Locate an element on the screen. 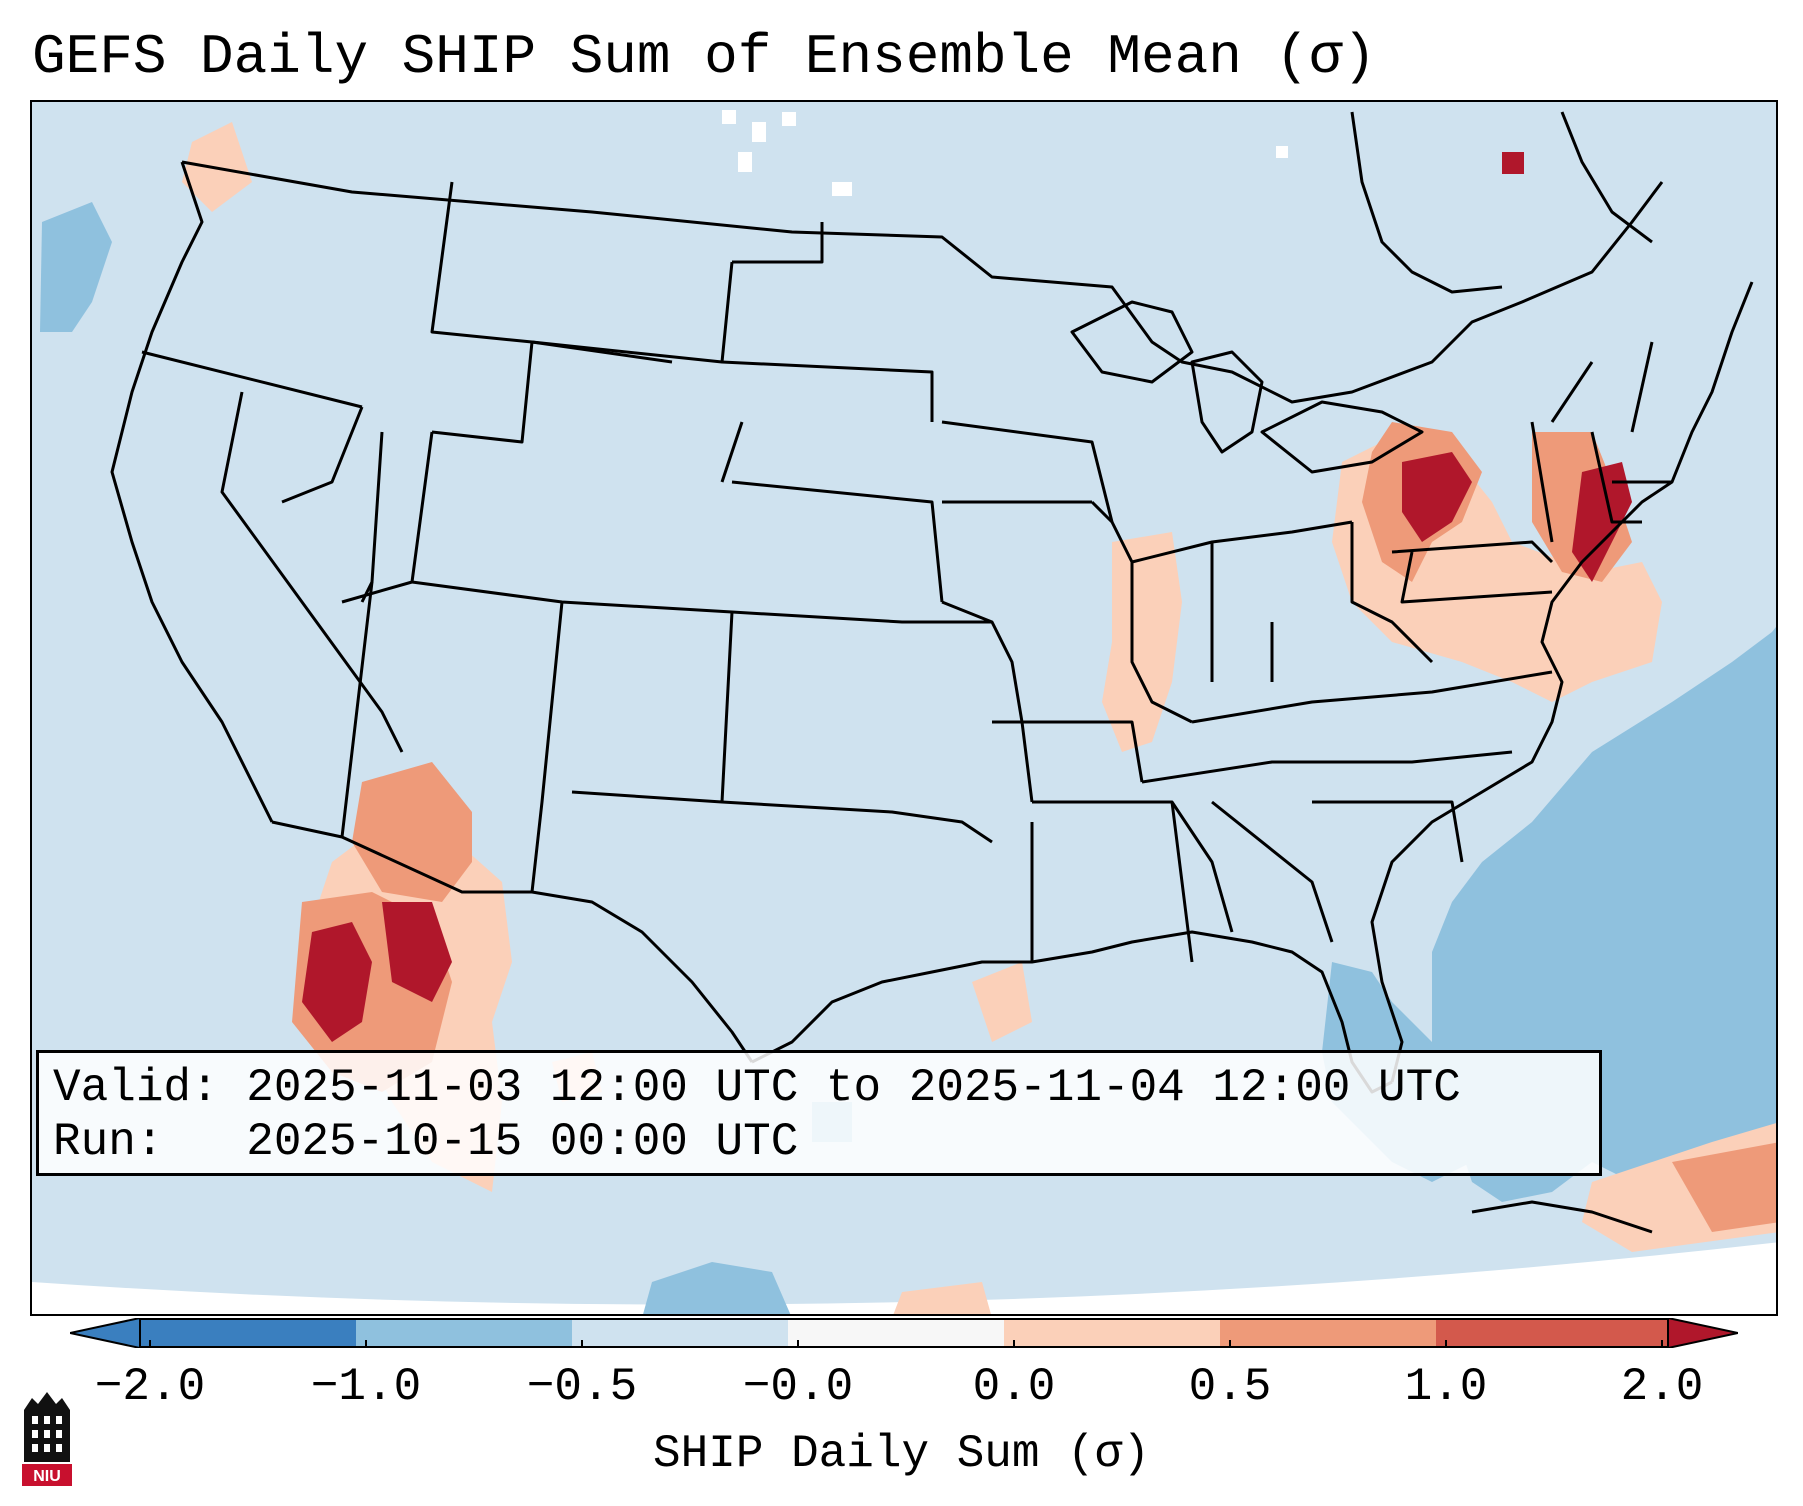 The image size is (1803, 1506). pacific-negative-region is located at coordinates (76, 267).